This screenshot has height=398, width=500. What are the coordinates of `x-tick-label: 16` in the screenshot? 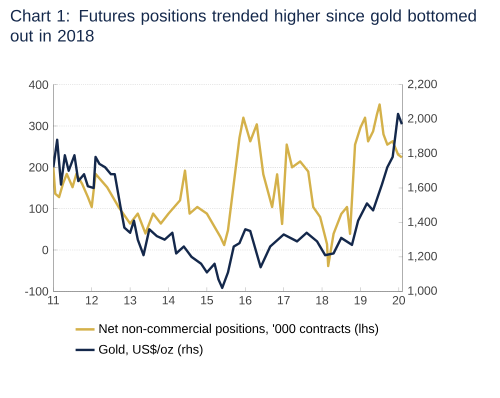 It's located at (246, 300).